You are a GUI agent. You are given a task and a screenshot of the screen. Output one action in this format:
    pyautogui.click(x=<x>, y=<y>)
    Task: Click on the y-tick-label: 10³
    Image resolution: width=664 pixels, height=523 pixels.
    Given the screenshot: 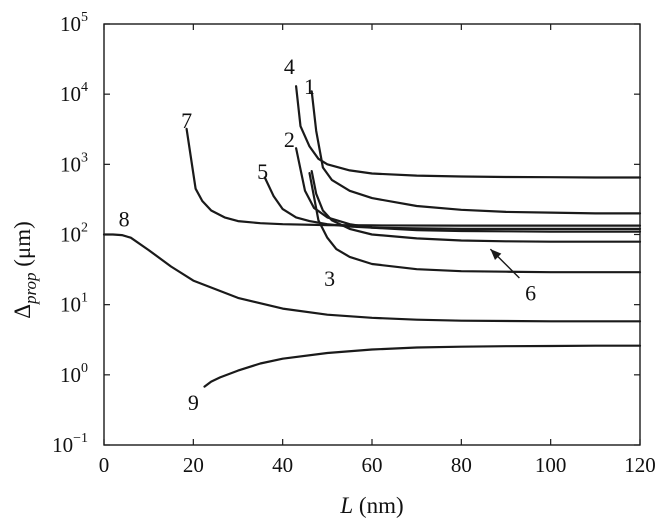 What is the action you would take?
    pyautogui.click(x=74, y=163)
    